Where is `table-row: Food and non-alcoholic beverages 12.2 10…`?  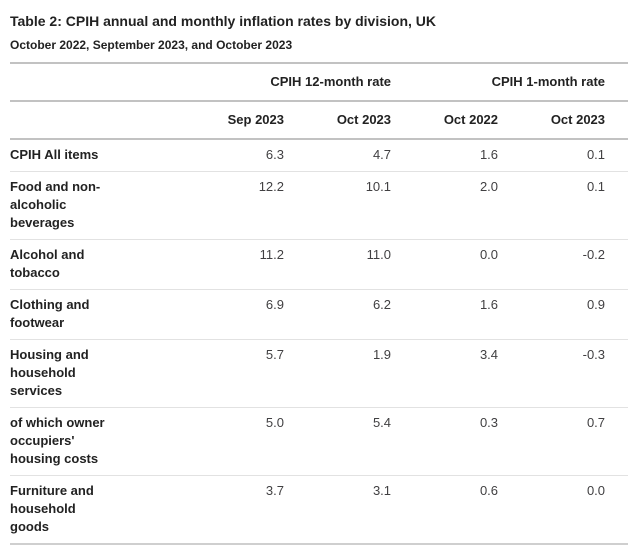 table-row: Food and non-alcoholic beverages 12.2 10… is located at coordinates (319, 205).